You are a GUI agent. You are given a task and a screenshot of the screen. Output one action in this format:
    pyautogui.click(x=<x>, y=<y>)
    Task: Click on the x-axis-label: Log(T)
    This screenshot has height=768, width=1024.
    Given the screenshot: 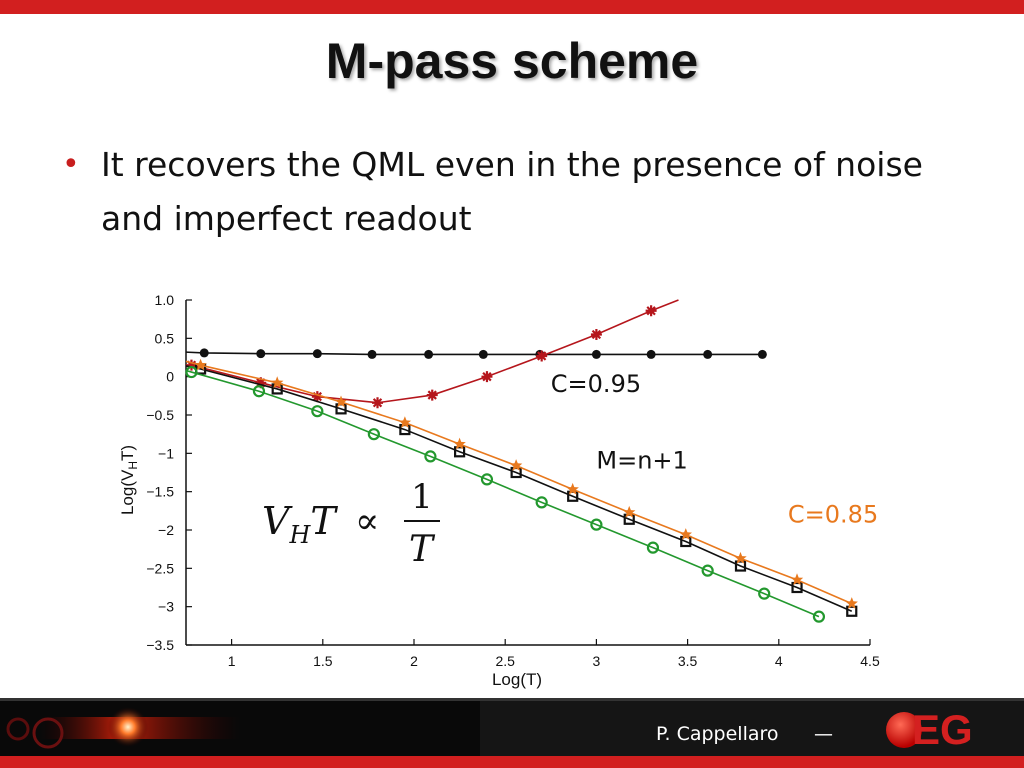 What is the action you would take?
    pyautogui.click(x=517, y=679)
    